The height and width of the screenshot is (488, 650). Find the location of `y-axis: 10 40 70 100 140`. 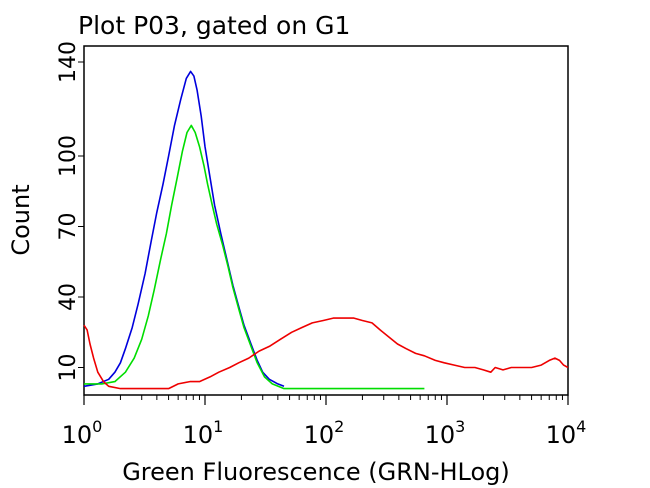

y-axis: 10 40 70 100 140 is located at coordinates (70, 211).